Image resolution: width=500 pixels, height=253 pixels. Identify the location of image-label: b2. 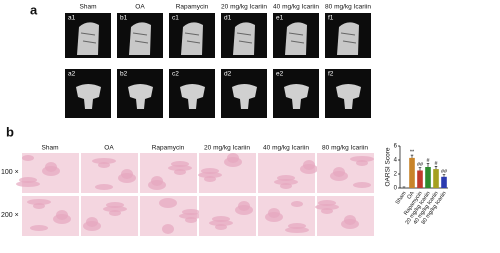
(124, 74).